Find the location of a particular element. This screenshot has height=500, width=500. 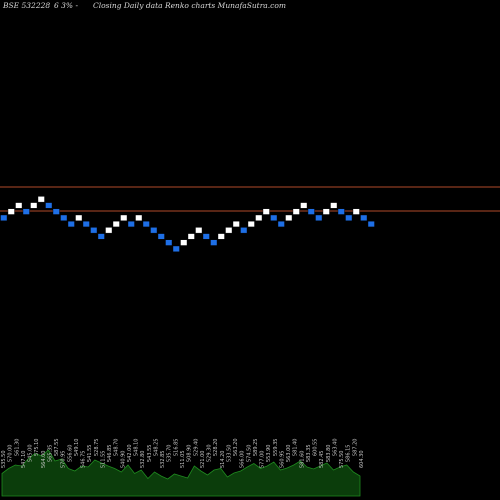

volume-price-label: 511.05 is located at coordinates (183, 460).